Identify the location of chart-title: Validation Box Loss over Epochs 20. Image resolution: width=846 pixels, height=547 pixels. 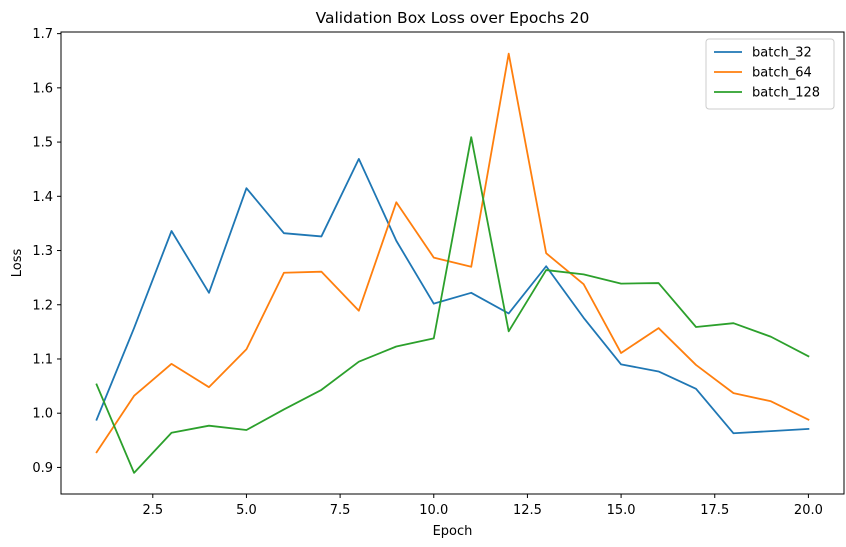
(453, 18).